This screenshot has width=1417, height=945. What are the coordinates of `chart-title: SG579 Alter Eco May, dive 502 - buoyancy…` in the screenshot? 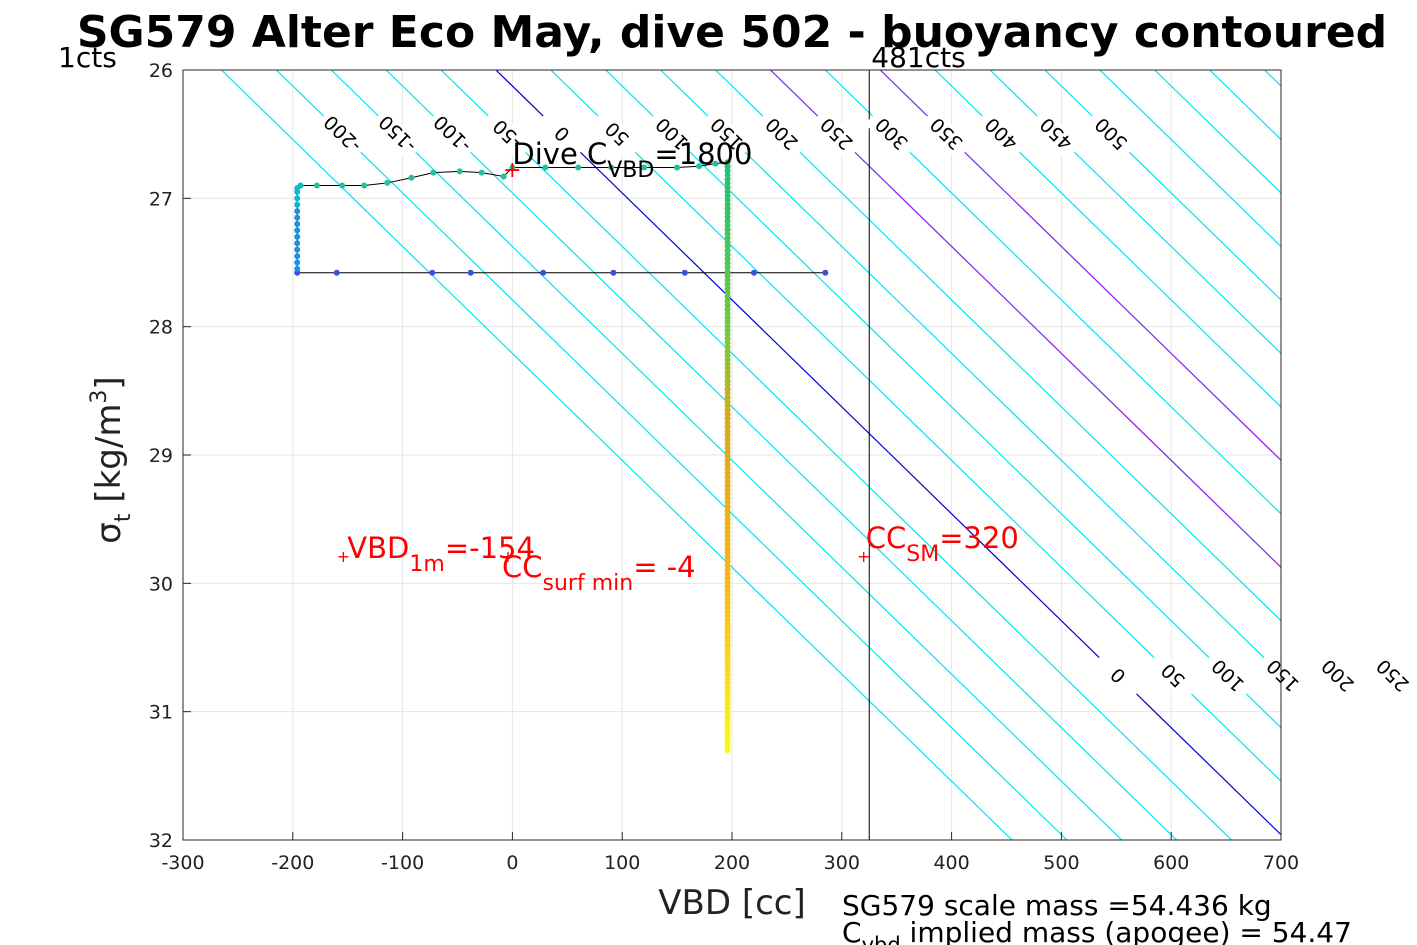 It's located at (732, 32).